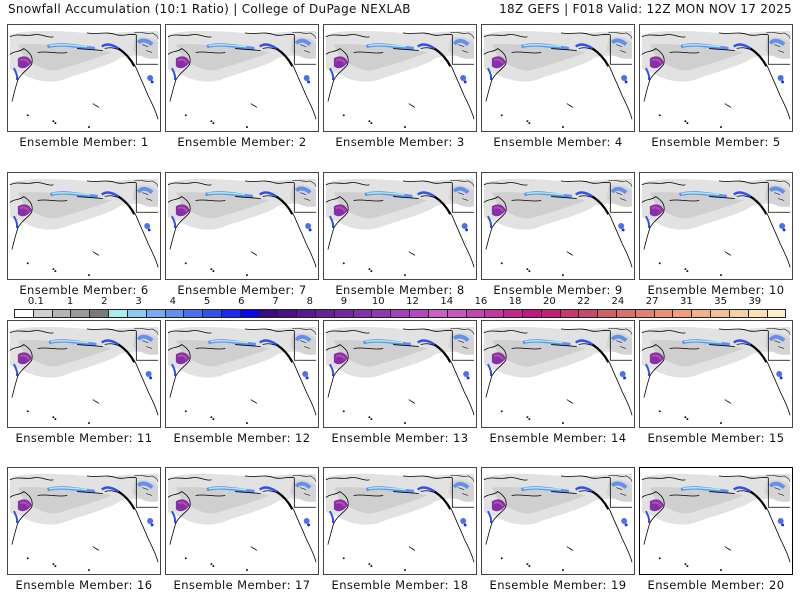  Describe the element at coordinates (716, 142) in the screenshot. I see `ensemble-member-label: Ensemble Member: 5` at that location.